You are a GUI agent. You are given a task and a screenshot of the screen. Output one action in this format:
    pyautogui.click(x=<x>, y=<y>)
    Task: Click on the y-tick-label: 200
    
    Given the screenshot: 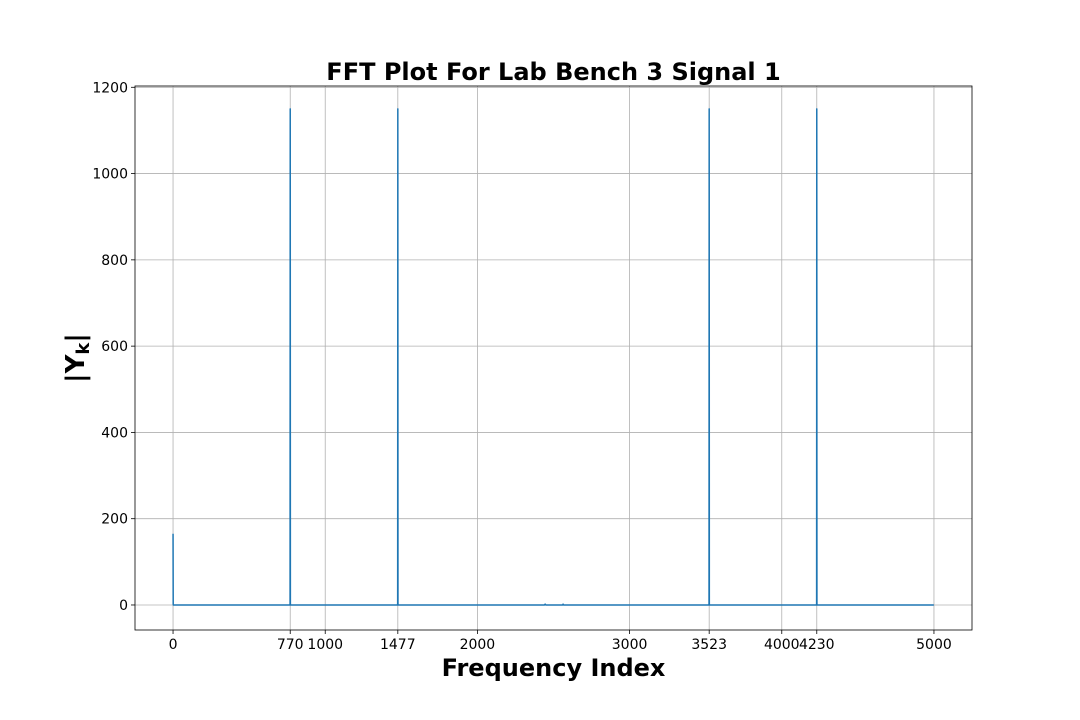 What is the action you would take?
    pyautogui.click(x=114, y=520)
    